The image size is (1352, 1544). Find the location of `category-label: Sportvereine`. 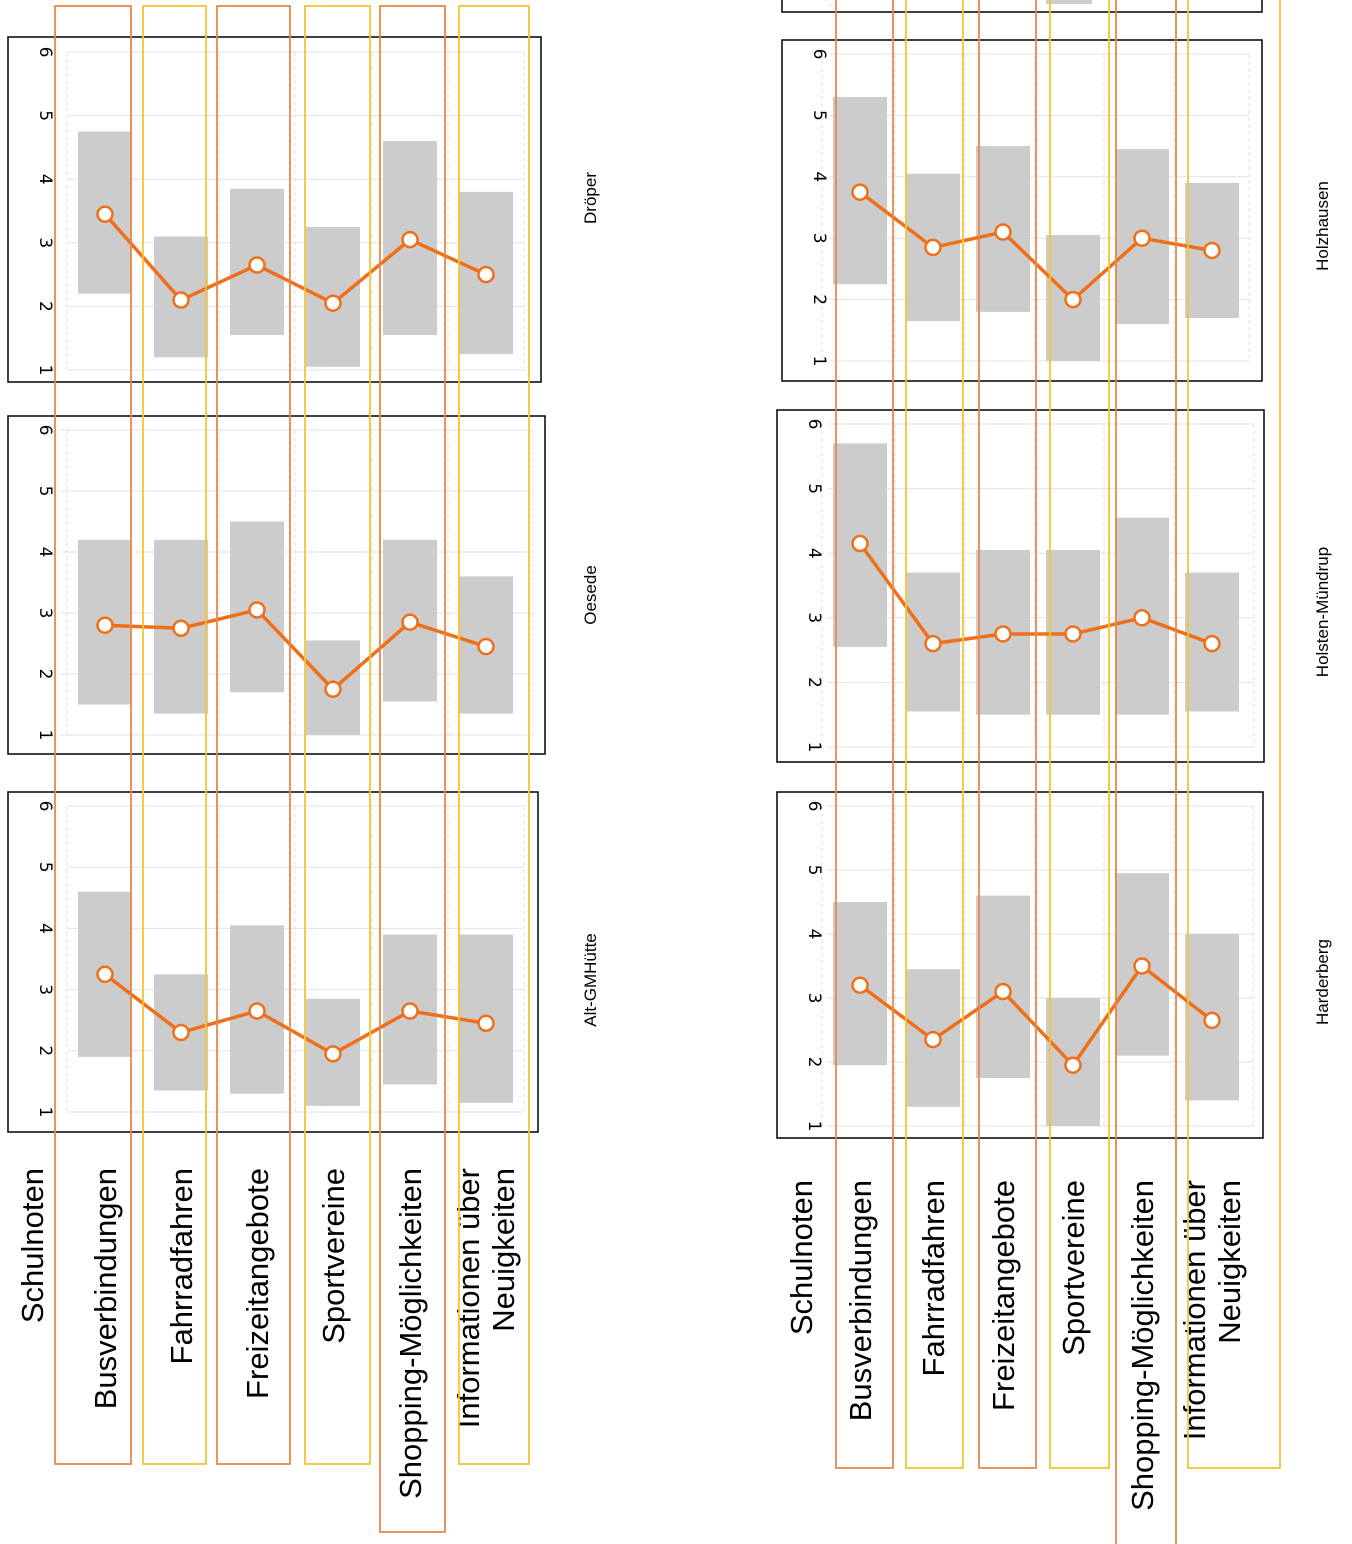

category-label: Sportvereine is located at coordinates (1073, 1268).